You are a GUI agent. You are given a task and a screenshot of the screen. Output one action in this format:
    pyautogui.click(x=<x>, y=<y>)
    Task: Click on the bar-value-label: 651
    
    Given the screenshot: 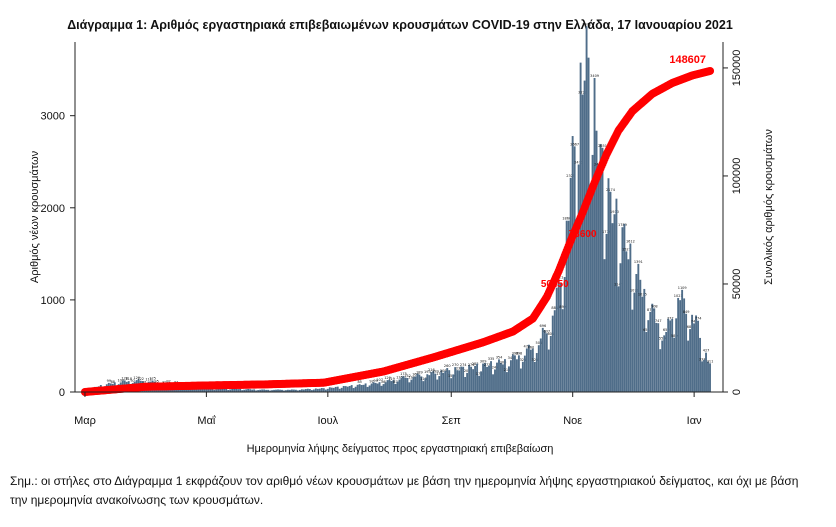 What is the action you would take?
    pyautogui.click(x=646, y=330)
    